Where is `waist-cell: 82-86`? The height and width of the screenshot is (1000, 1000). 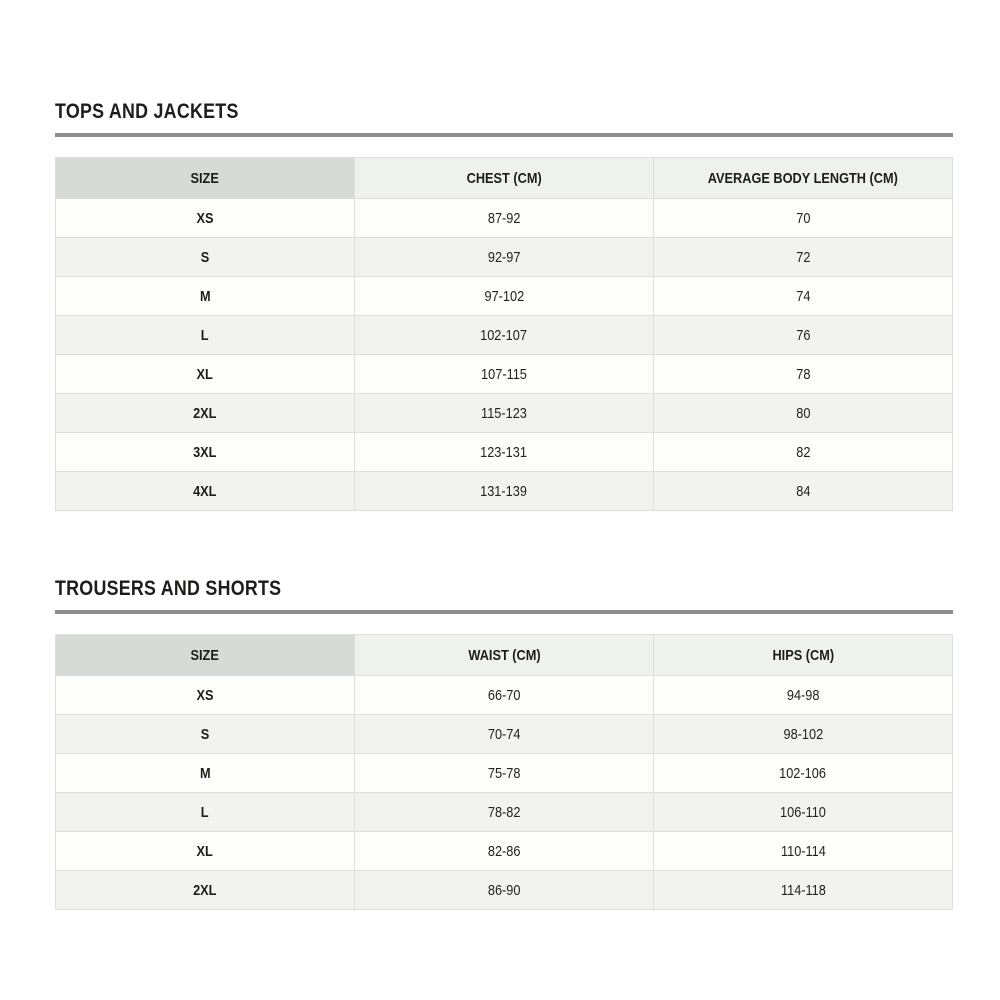
waist-cell: 82-86 is located at coordinates (504, 851).